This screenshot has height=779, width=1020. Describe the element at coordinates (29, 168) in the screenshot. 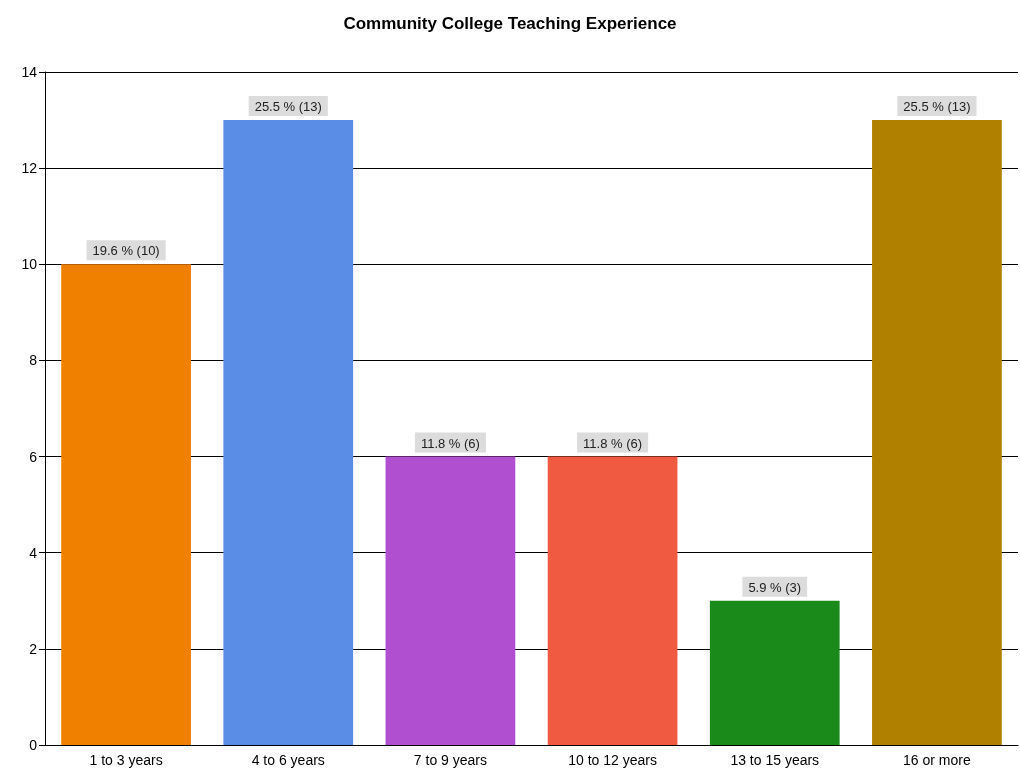

I see `y-tick-label: 12` at that location.